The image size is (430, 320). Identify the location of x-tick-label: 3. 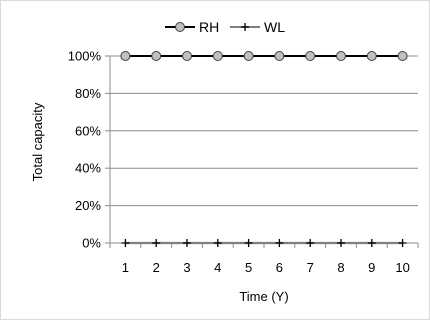
(186, 267).